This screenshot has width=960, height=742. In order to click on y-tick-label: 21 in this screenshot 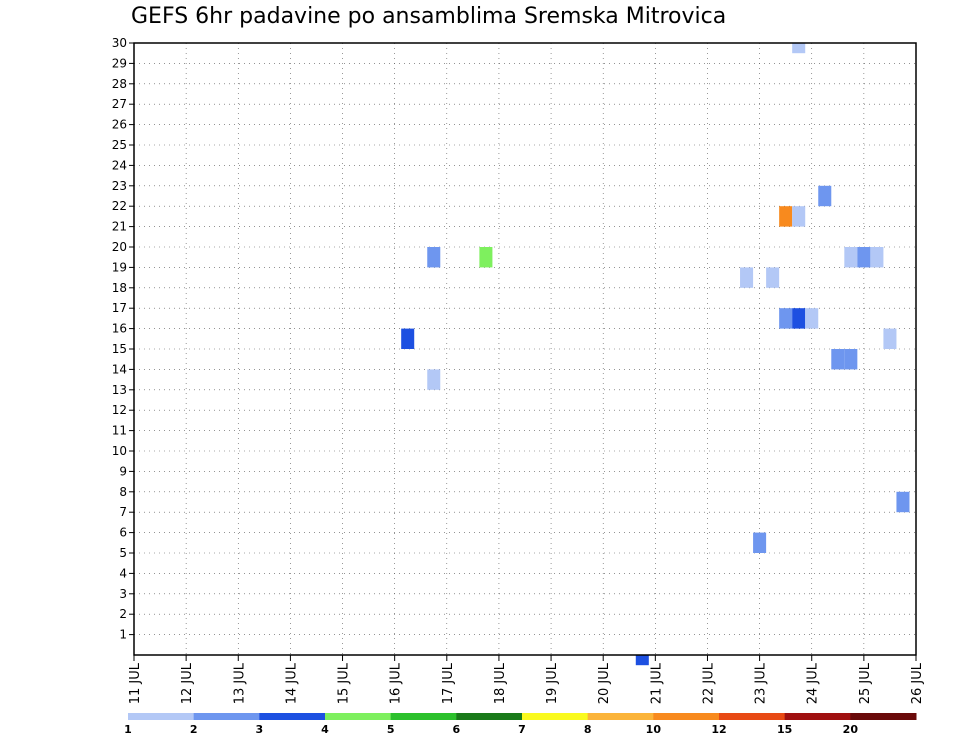, I will do `click(119, 227)`.